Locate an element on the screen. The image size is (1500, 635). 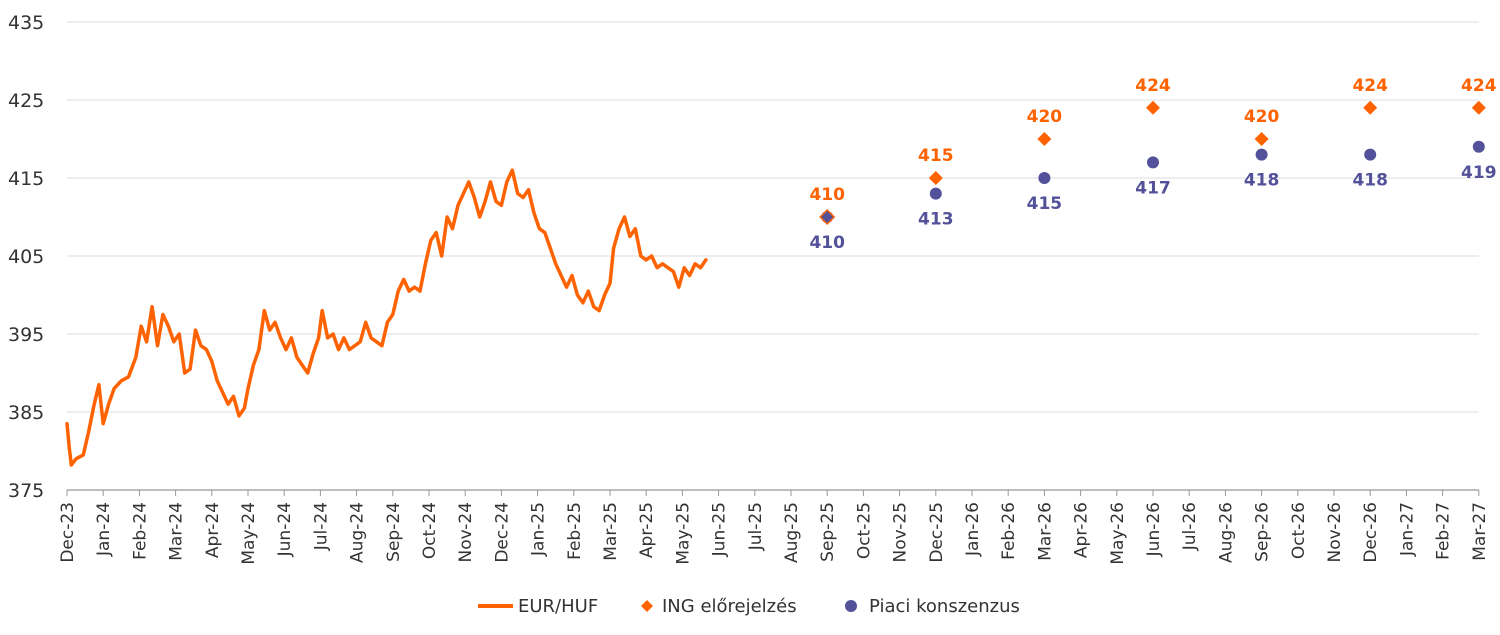
legend-label-consensus: Piaci konszenzus is located at coordinates (944, 606).